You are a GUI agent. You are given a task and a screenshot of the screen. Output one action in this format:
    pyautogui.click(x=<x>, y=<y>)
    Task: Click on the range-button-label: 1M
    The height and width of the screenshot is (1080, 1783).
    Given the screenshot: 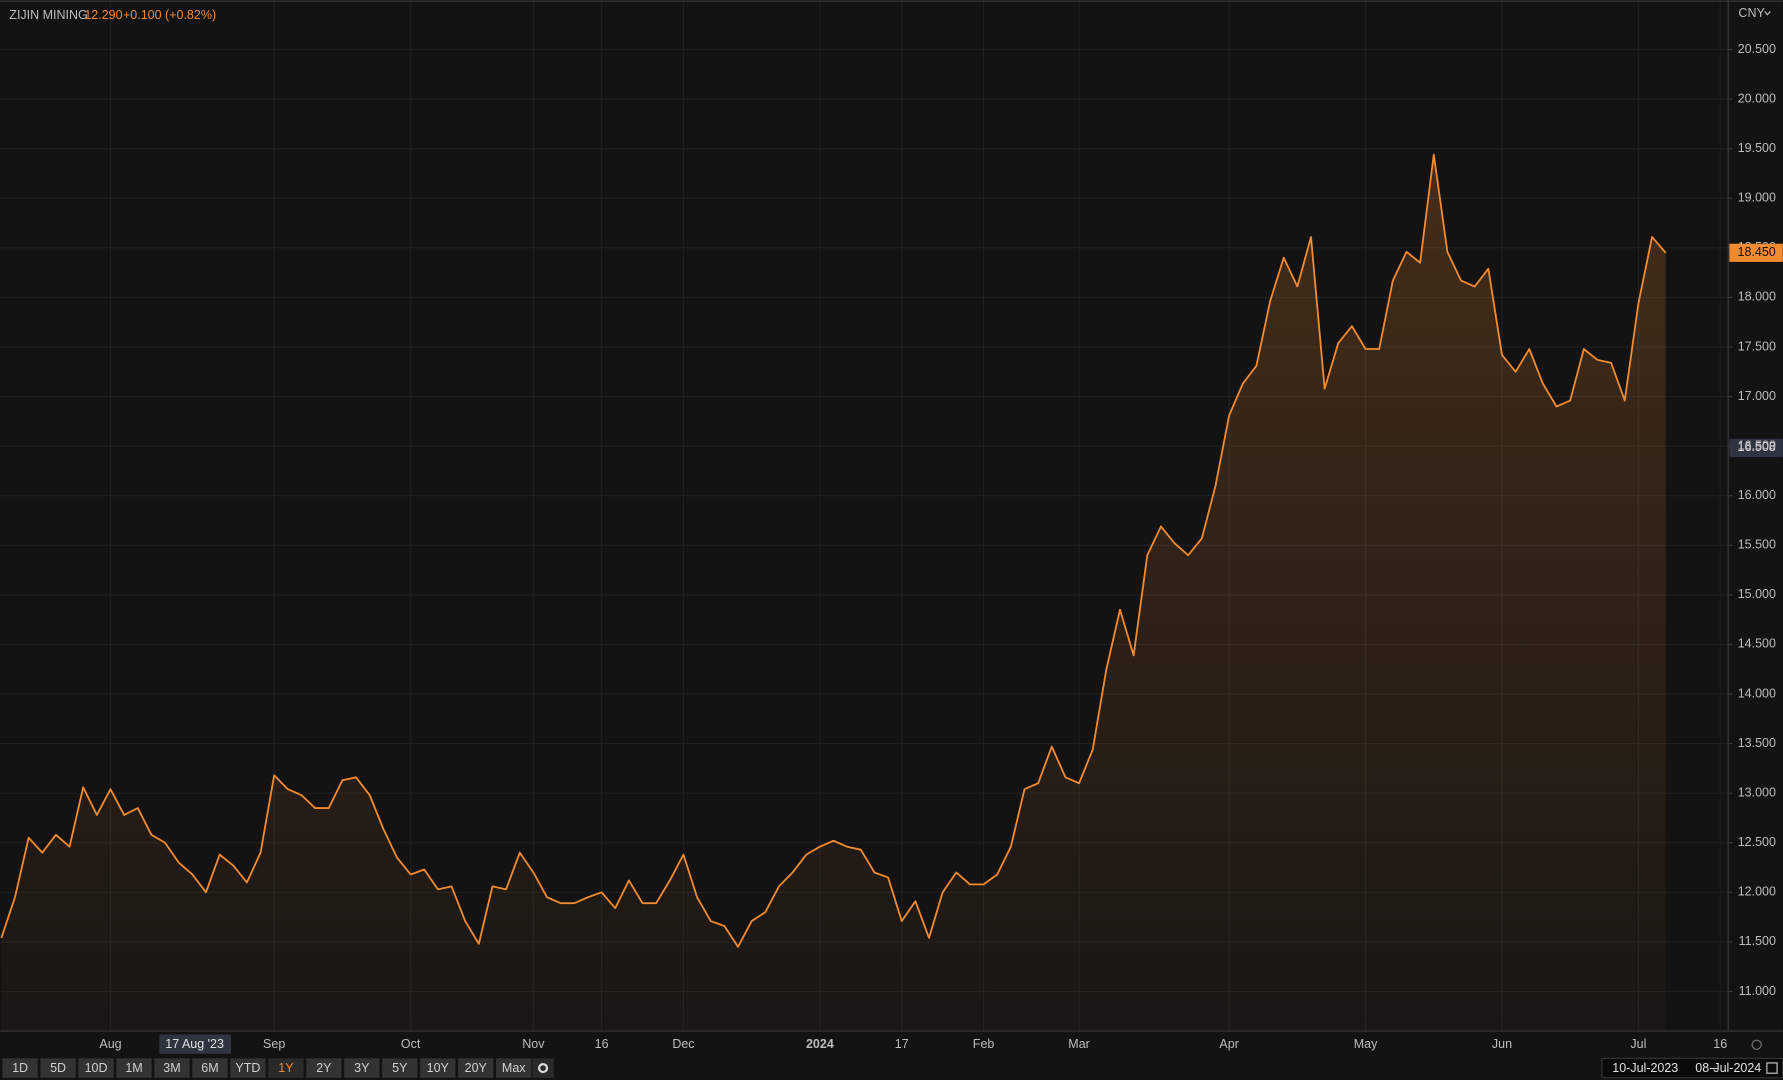 What is the action you would take?
    pyautogui.click(x=133, y=1068)
    